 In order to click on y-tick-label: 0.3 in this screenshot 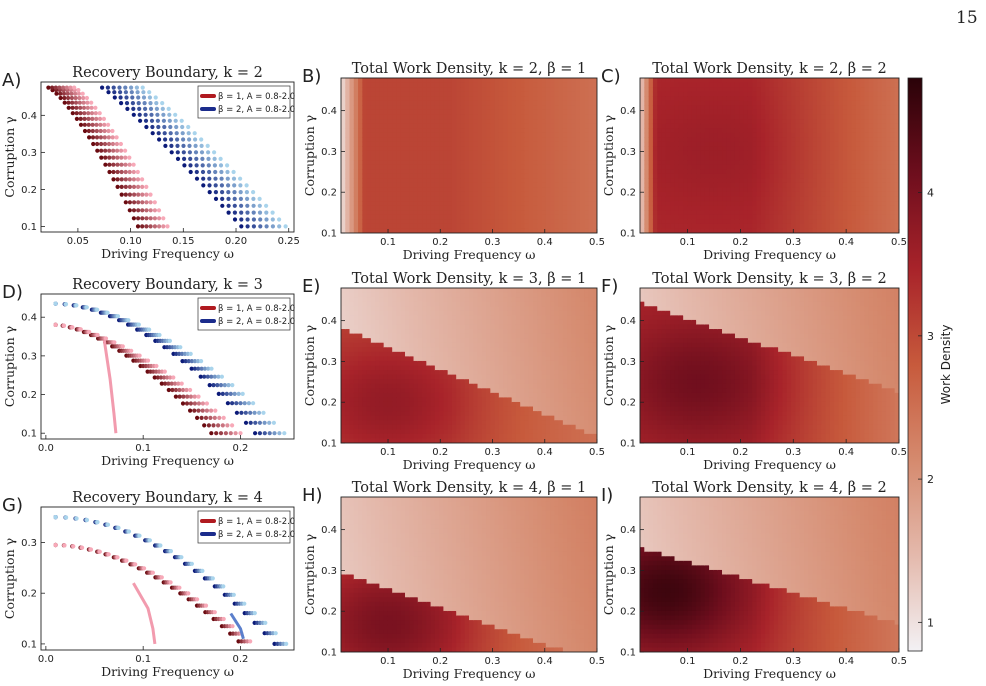, I will do `click(29, 543)`.